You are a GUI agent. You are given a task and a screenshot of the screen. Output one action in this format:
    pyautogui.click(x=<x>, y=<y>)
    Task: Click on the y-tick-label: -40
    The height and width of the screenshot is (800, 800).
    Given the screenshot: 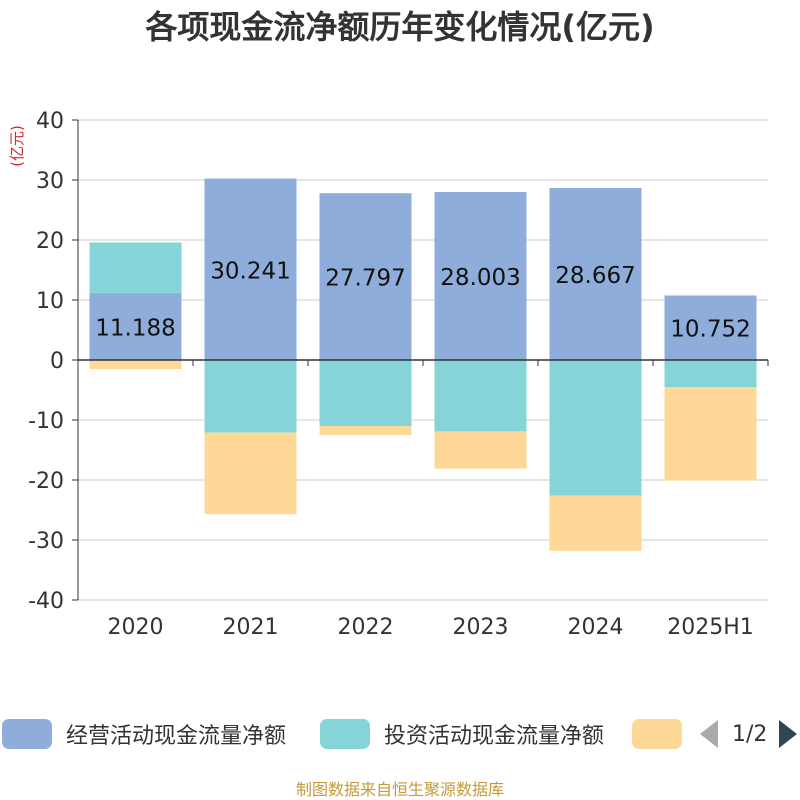 What is the action you would take?
    pyautogui.click(x=46, y=601)
    